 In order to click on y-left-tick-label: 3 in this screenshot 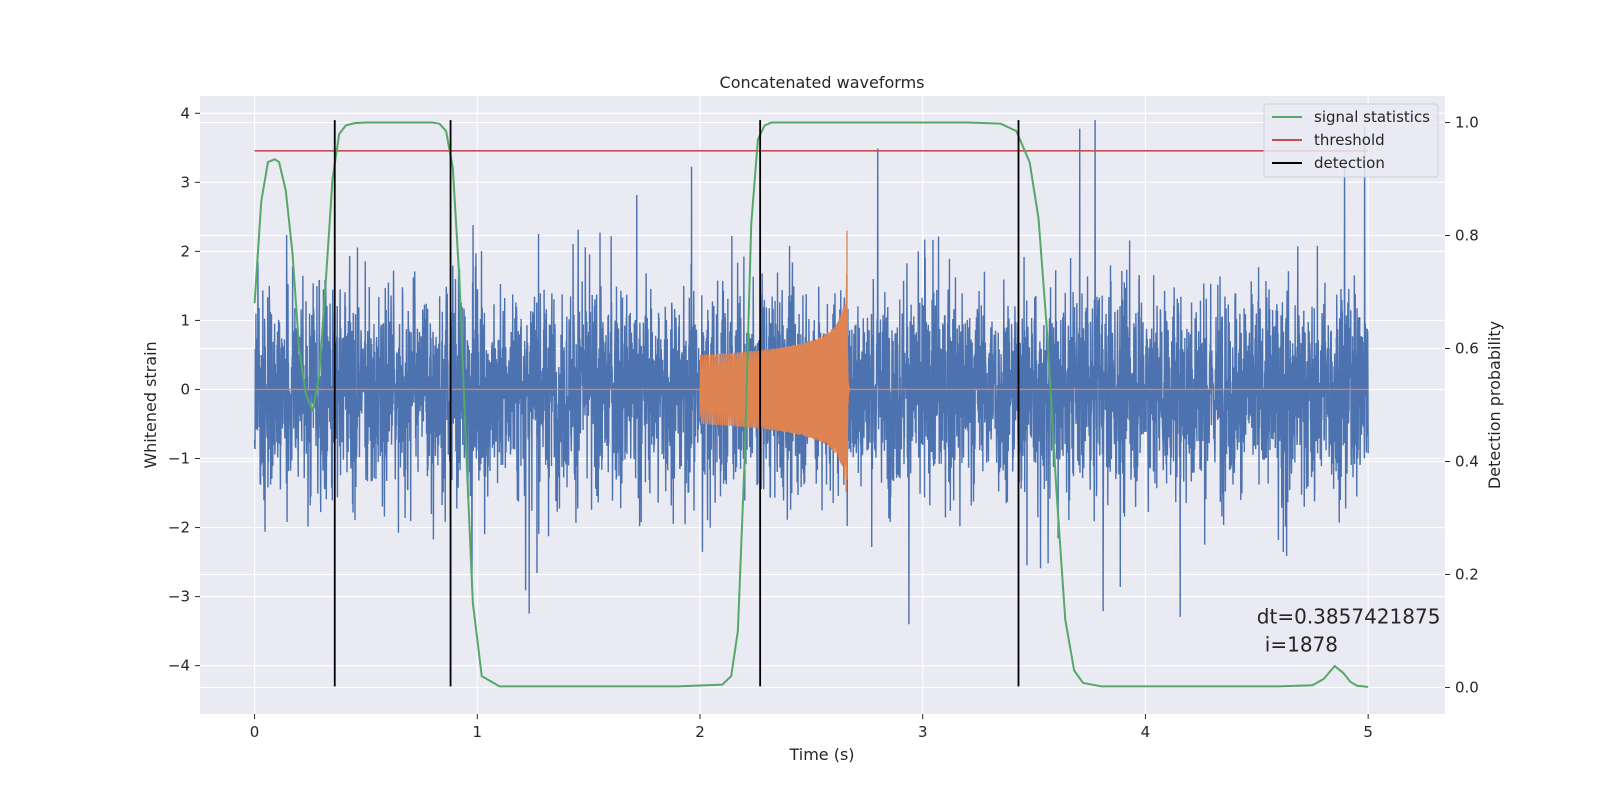, I will do `click(185, 182)`.